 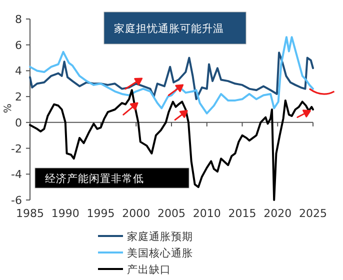 What do you see at coordinates (8, 109) in the screenshot?
I see `y-axis-title: %` at bounding box center [8, 109].